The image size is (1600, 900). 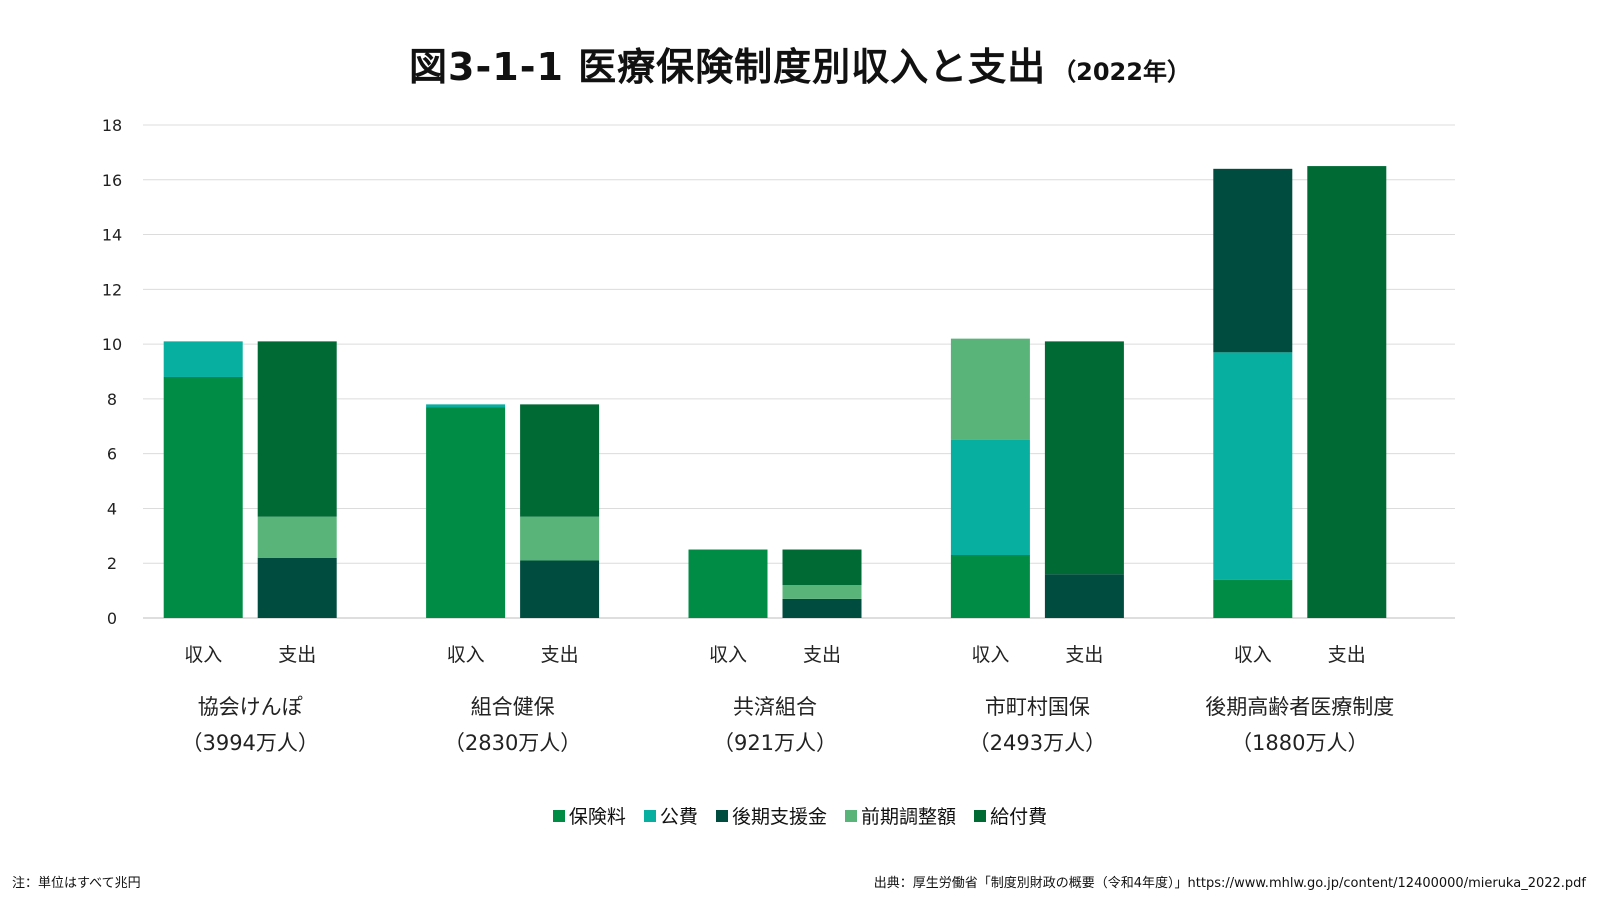 I want to click on group-population-label: （2493万人）, so click(x=1037, y=743).